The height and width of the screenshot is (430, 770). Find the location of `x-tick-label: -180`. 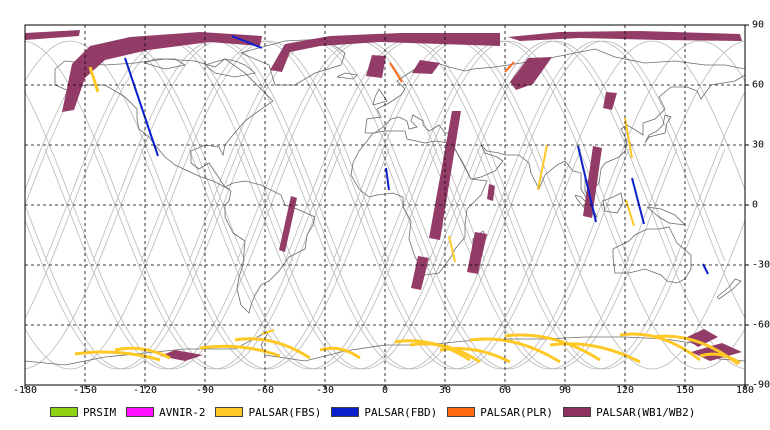

x-tick-label: -180 is located at coordinates (25, 390).